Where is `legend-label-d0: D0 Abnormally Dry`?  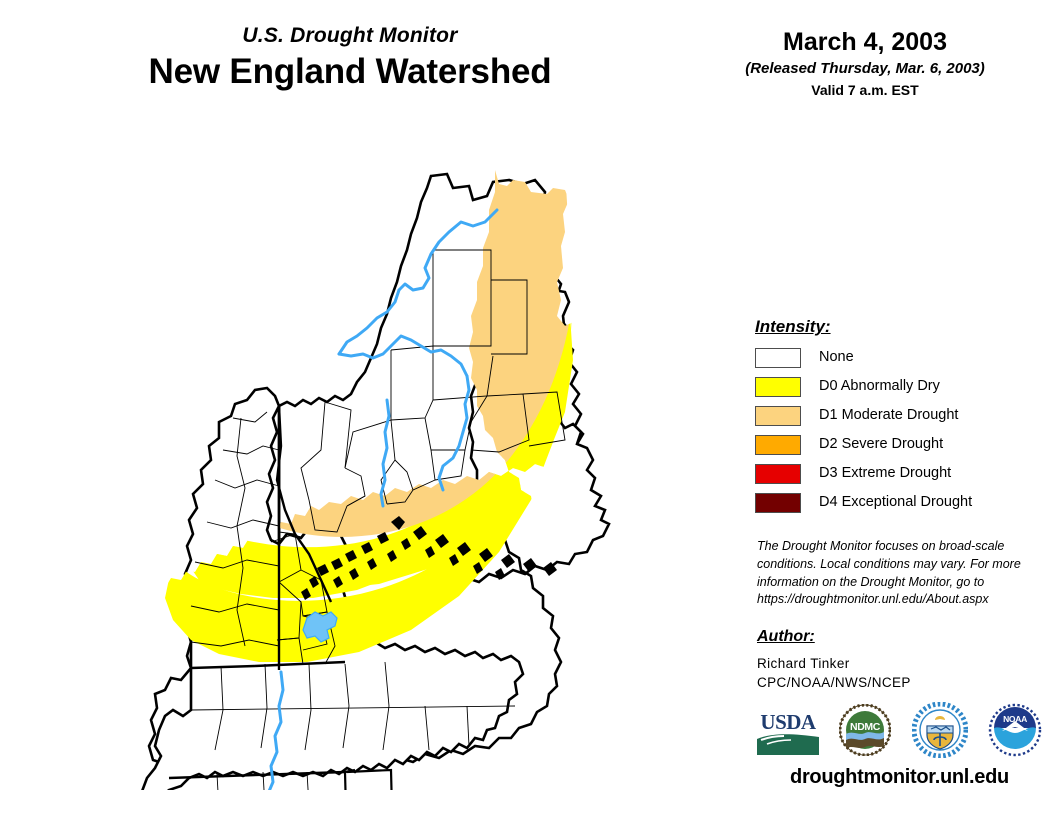
legend-label-d0: D0 Abnormally Dry is located at coordinates (879, 385).